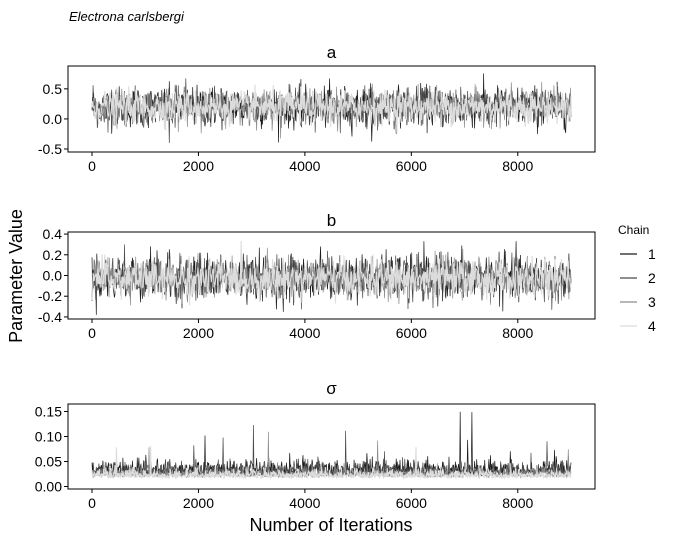  What do you see at coordinates (48, 437) in the screenshot?
I see `y-tick-label: 0.10` at bounding box center [48, 437].